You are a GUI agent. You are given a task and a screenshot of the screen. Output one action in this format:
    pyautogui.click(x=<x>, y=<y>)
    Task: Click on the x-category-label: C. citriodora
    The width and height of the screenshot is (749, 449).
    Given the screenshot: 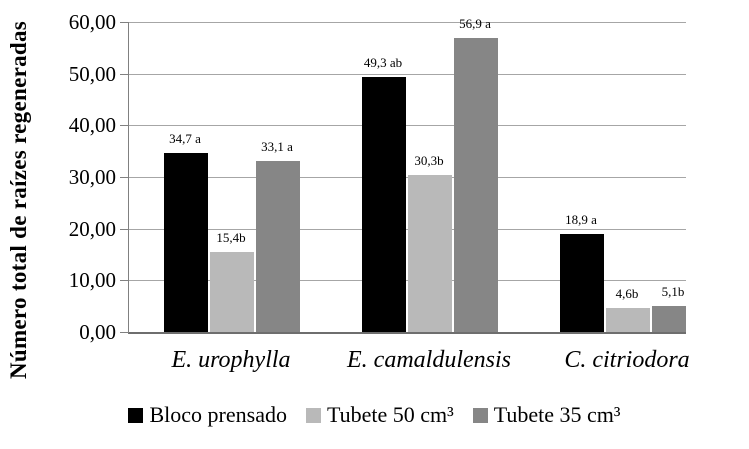 What is the action you would take?
    pyautogui.click(x=627, y=360)
    